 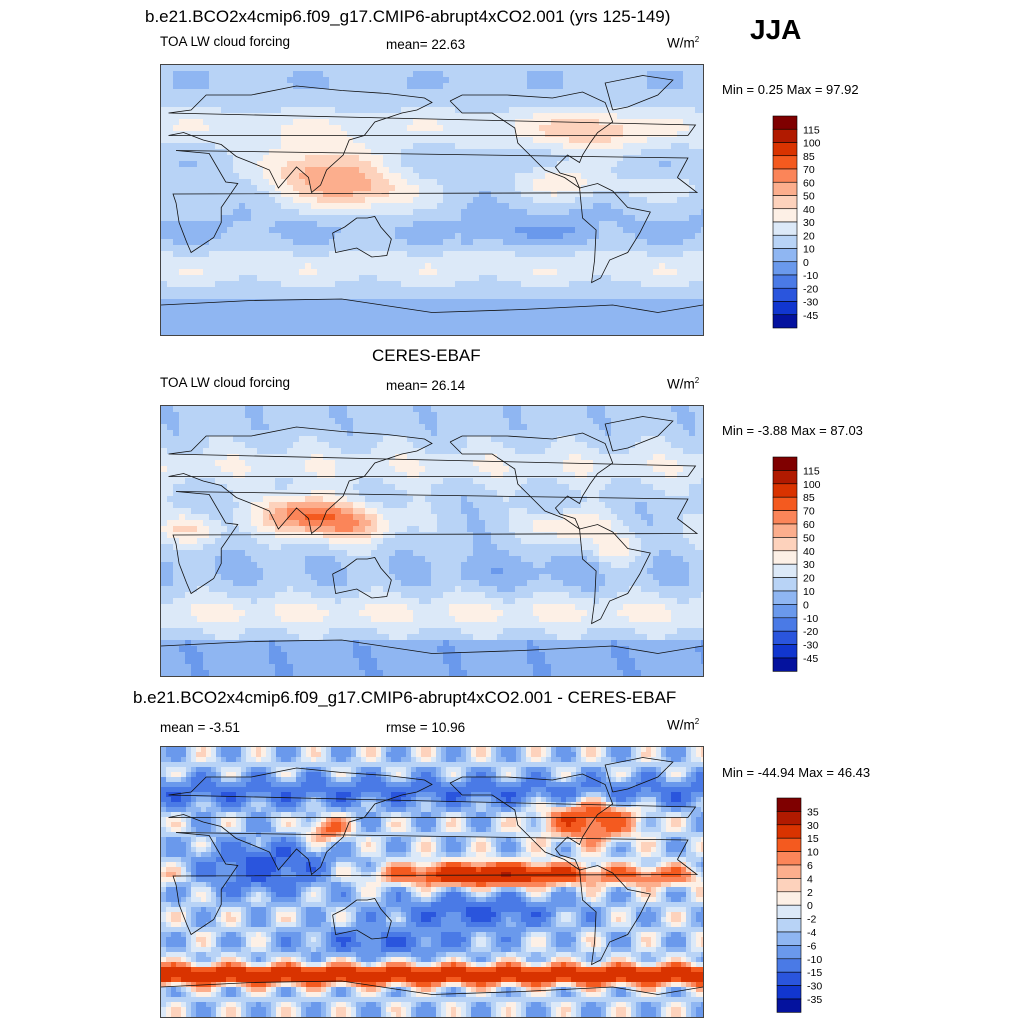 I want to click on panel3-field, so click(x=432, y=882).